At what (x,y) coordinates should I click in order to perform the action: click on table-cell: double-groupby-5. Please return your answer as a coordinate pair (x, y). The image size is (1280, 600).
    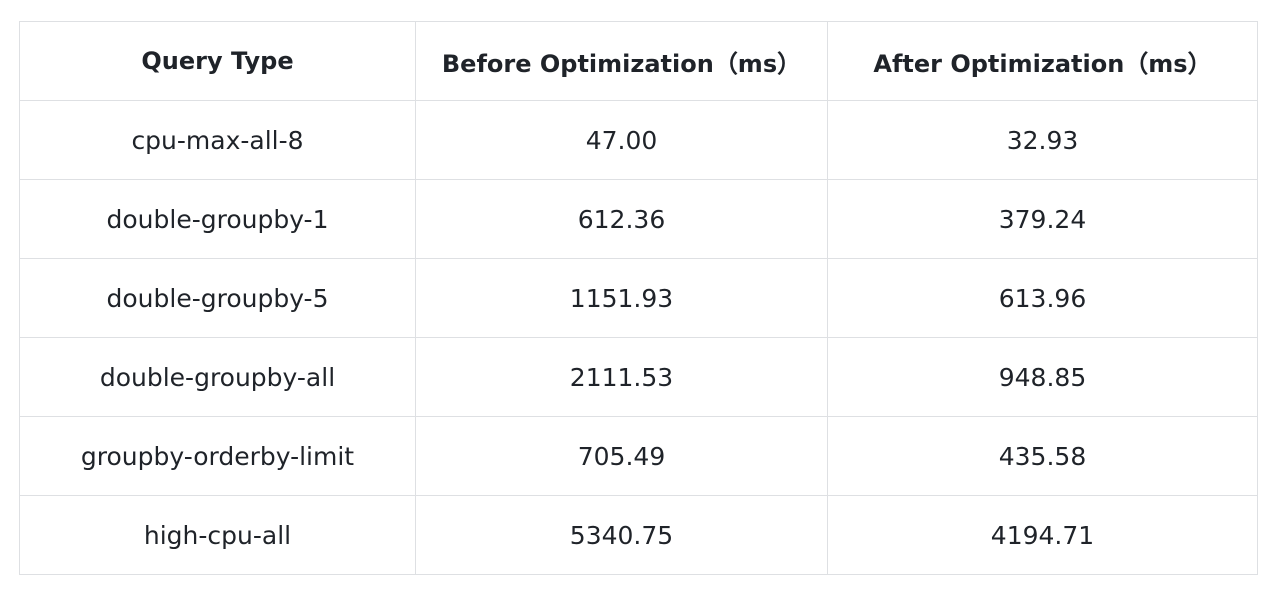
    Looking at the image, I should click on (217, 298).